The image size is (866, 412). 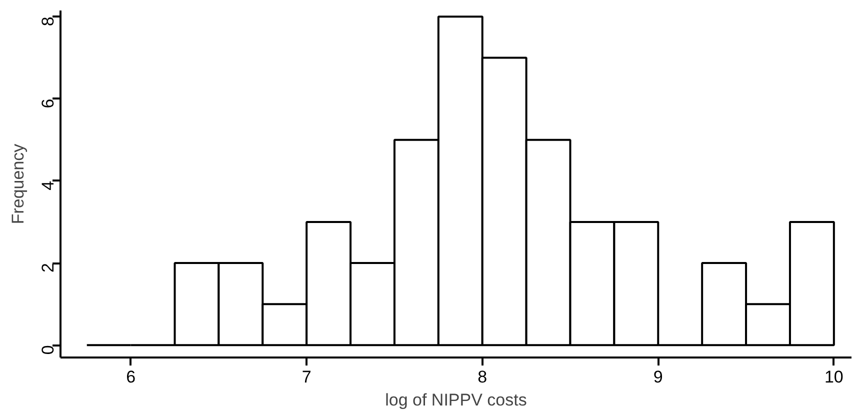 What do you see at coordinates (48, 21) in the screenshot?
I see `y-tick-label: 8` at bounding box center [48, 21].